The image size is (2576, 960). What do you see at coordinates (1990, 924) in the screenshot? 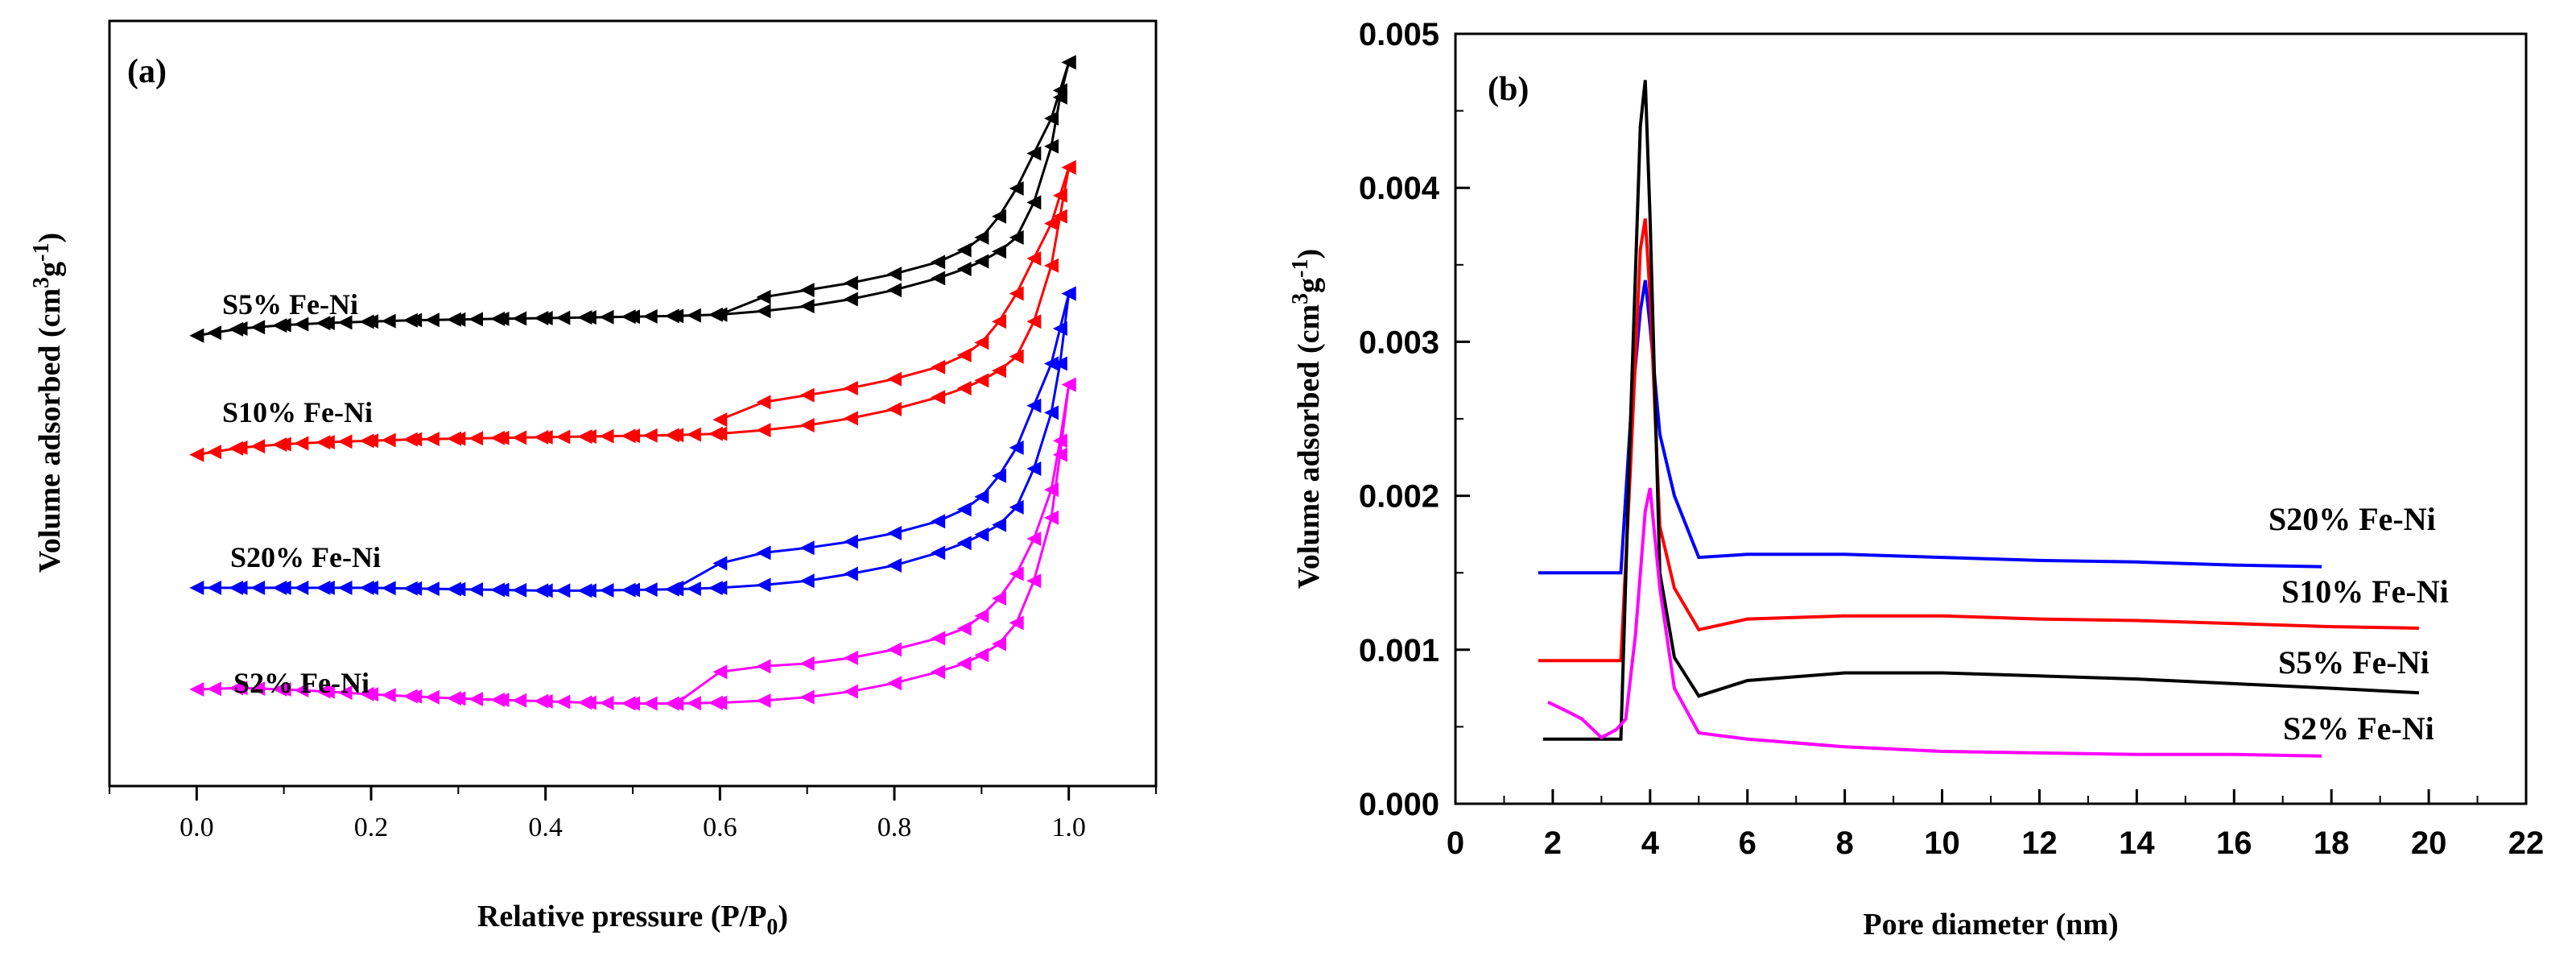
I see `panel-b-x-axis-title: Pore diameter (nm)` at bounding box center [1990, 924].